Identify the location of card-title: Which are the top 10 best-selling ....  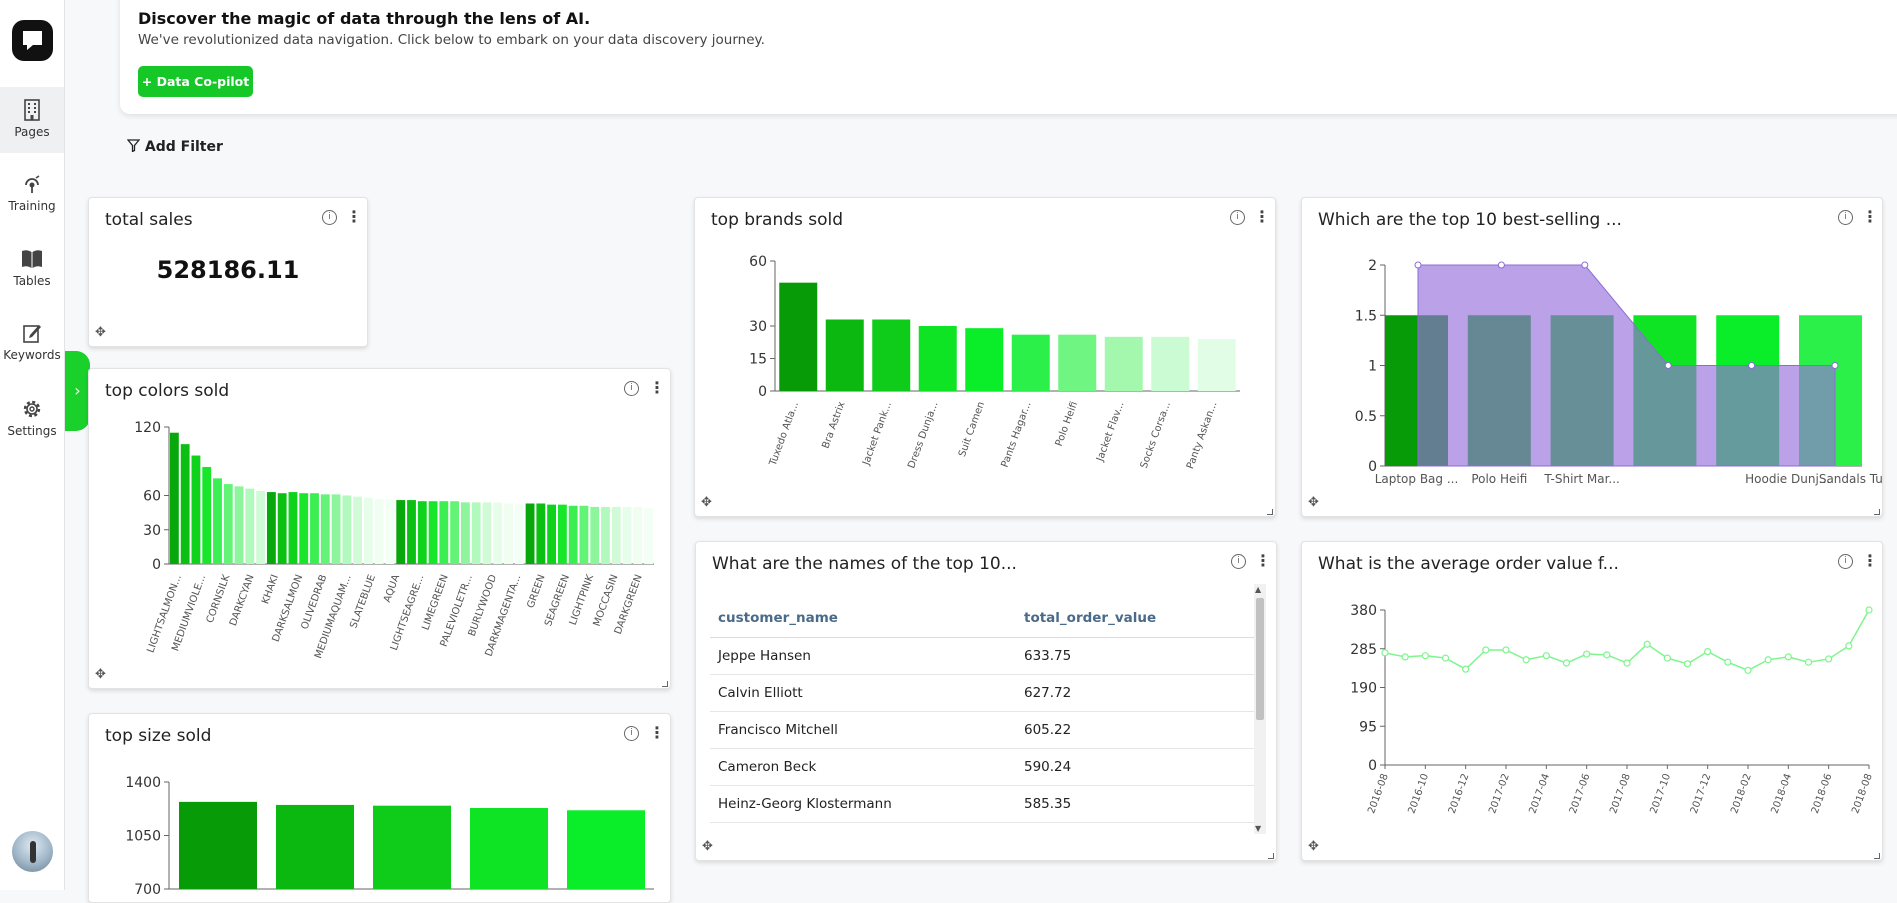
(1470, 220).